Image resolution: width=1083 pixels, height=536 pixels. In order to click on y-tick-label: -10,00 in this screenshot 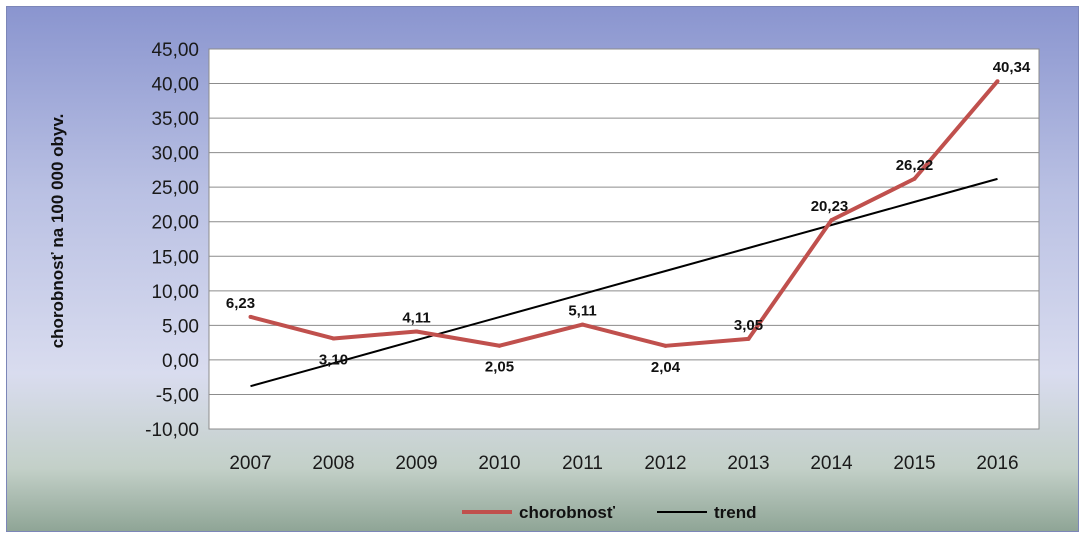, I will do `click(172, 430)`.